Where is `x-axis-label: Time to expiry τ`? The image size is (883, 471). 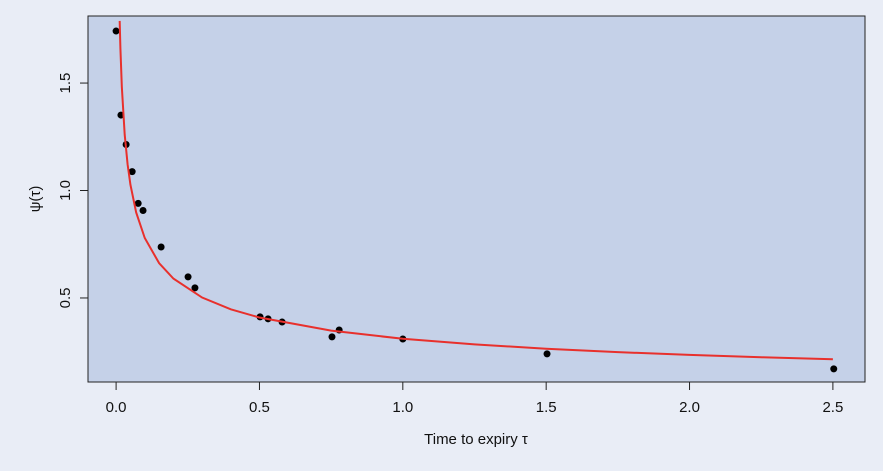
x-axis-label: Time to expiry τ is located at coordinates (476, 439).